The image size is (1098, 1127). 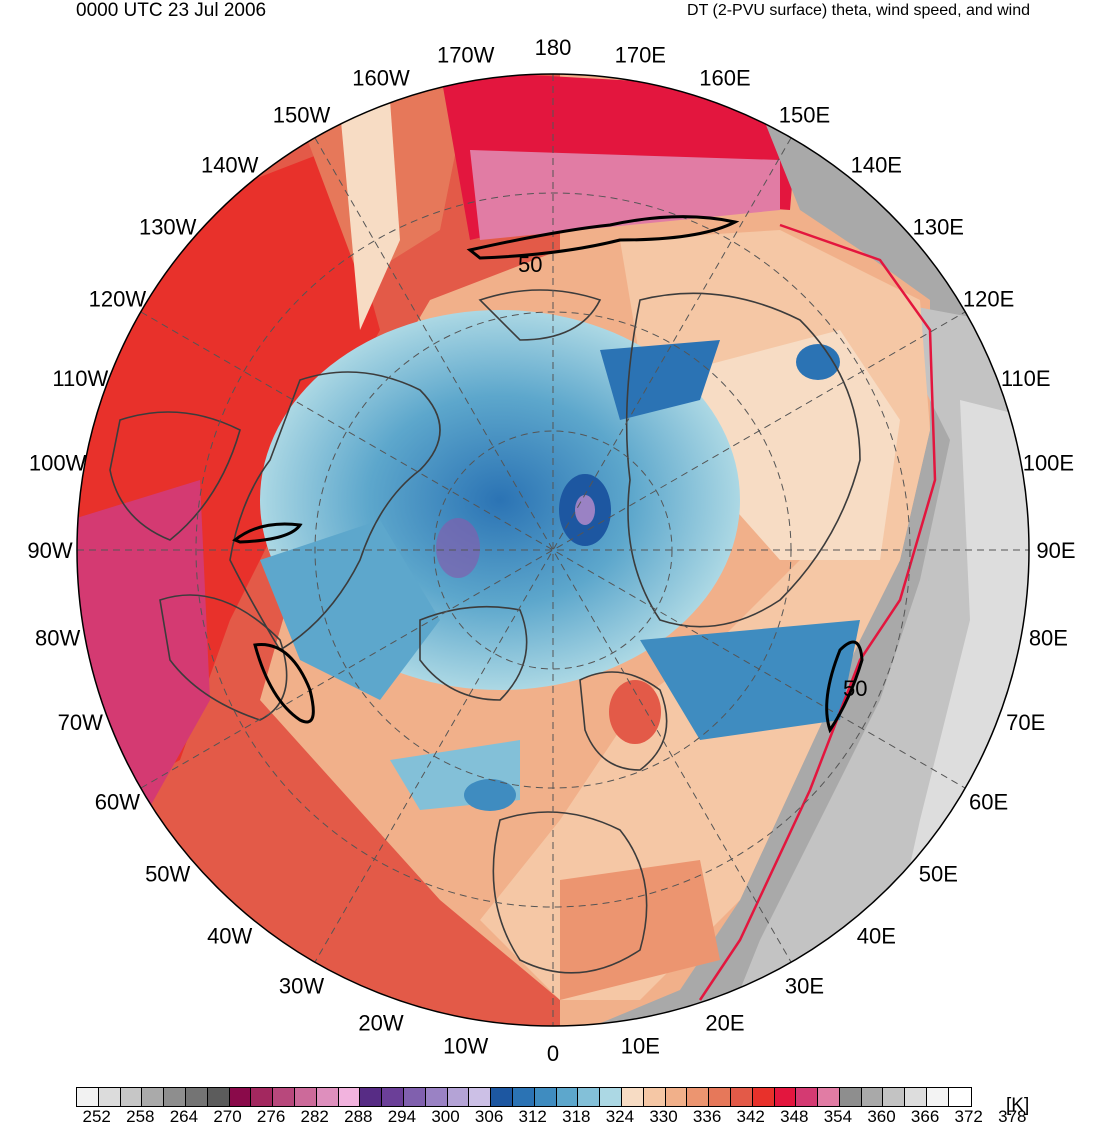 I want to click on longitude-label: 60W, so click(x=117, y=802).